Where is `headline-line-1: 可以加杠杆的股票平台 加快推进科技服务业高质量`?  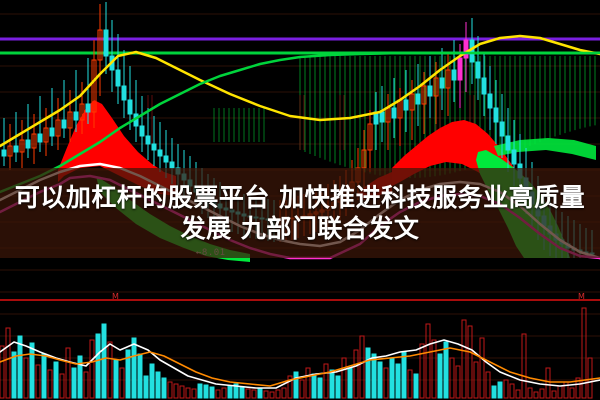
headline-line-1: 可以加杠杆的股票平台 加快推进科技服务业高质量 is located at coordinates (300, 197).